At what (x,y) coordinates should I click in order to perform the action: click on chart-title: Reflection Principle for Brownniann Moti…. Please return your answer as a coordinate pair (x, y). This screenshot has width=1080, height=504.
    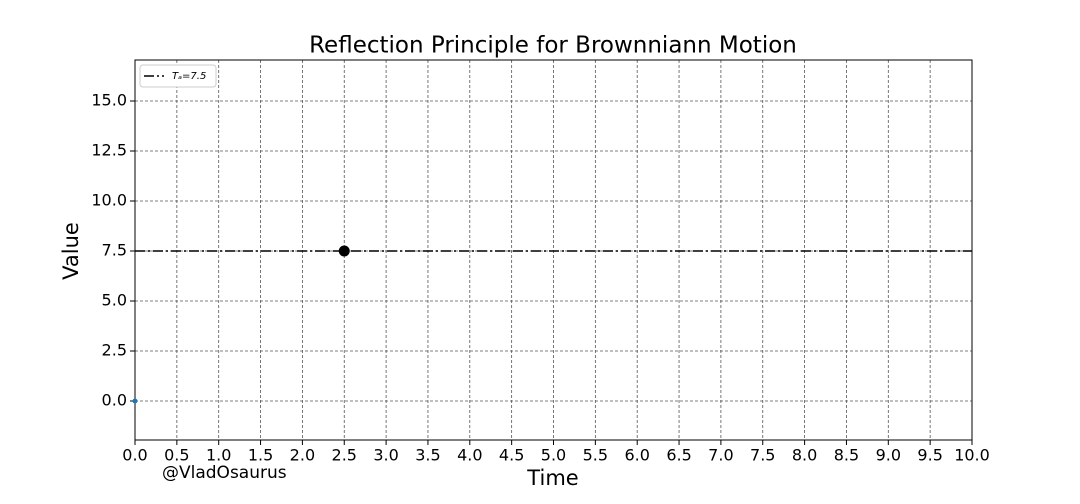
    Looking at the image, I should click on (553, 46).